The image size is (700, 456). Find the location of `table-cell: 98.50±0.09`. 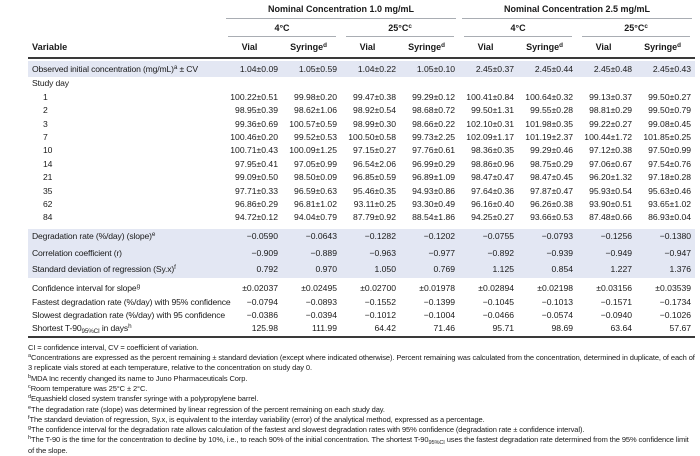

table-cell: 98.50±0.09 is located at coordinates (315, 177).